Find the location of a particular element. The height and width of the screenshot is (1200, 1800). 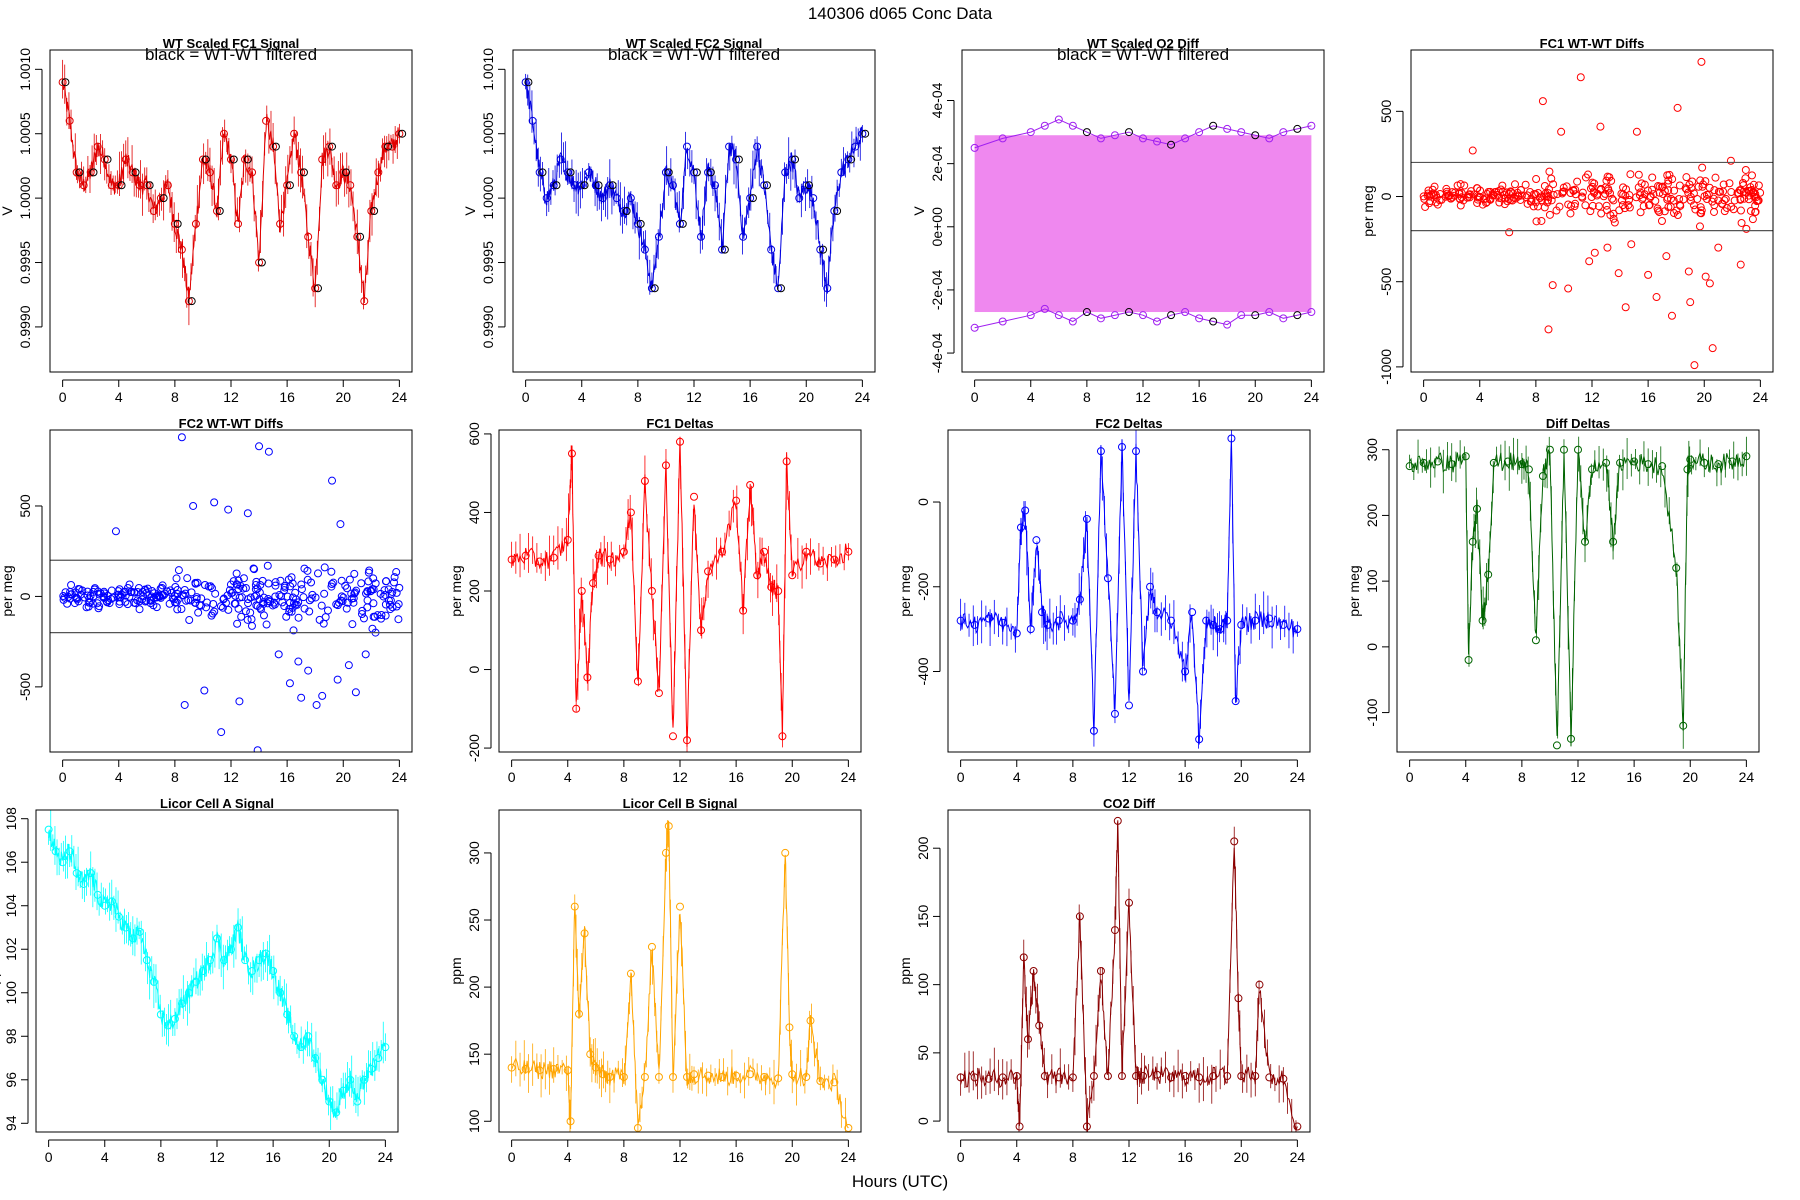

y-tick-label: 100 is located at coordinates (1372, 581).